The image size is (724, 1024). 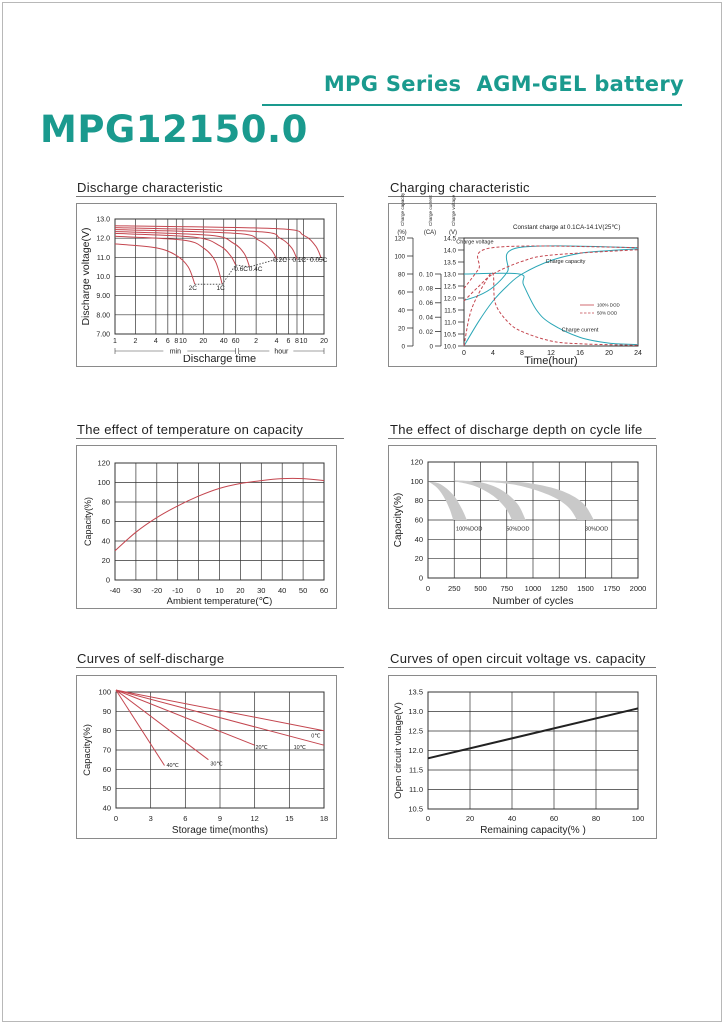 I want to click on x-axis-label: Ambient temperature(℃), so click(x=220, y=601).